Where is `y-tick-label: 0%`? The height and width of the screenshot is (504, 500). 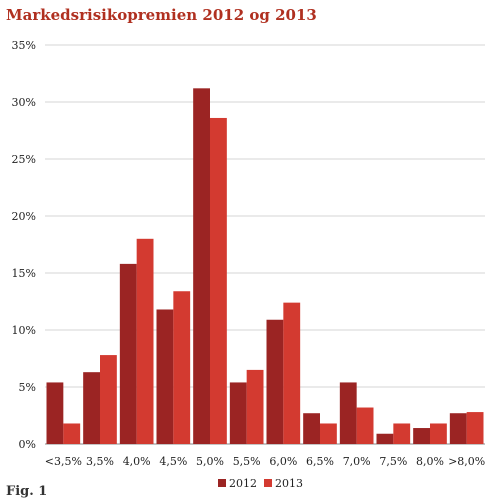 y-tick-label: 0% is located at coordinates (27, 444).